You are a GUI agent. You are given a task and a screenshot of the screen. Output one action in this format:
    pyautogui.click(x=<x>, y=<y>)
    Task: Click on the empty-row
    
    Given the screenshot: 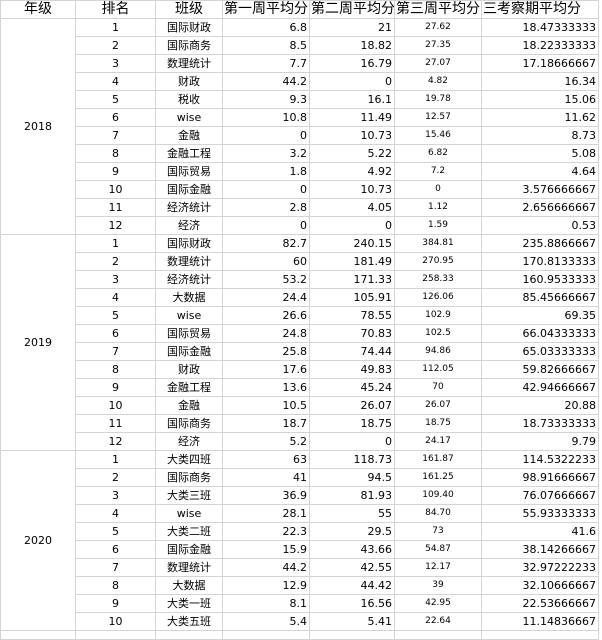 What is the action you would take?
    pyautogui.click(x=299, y=635)
    